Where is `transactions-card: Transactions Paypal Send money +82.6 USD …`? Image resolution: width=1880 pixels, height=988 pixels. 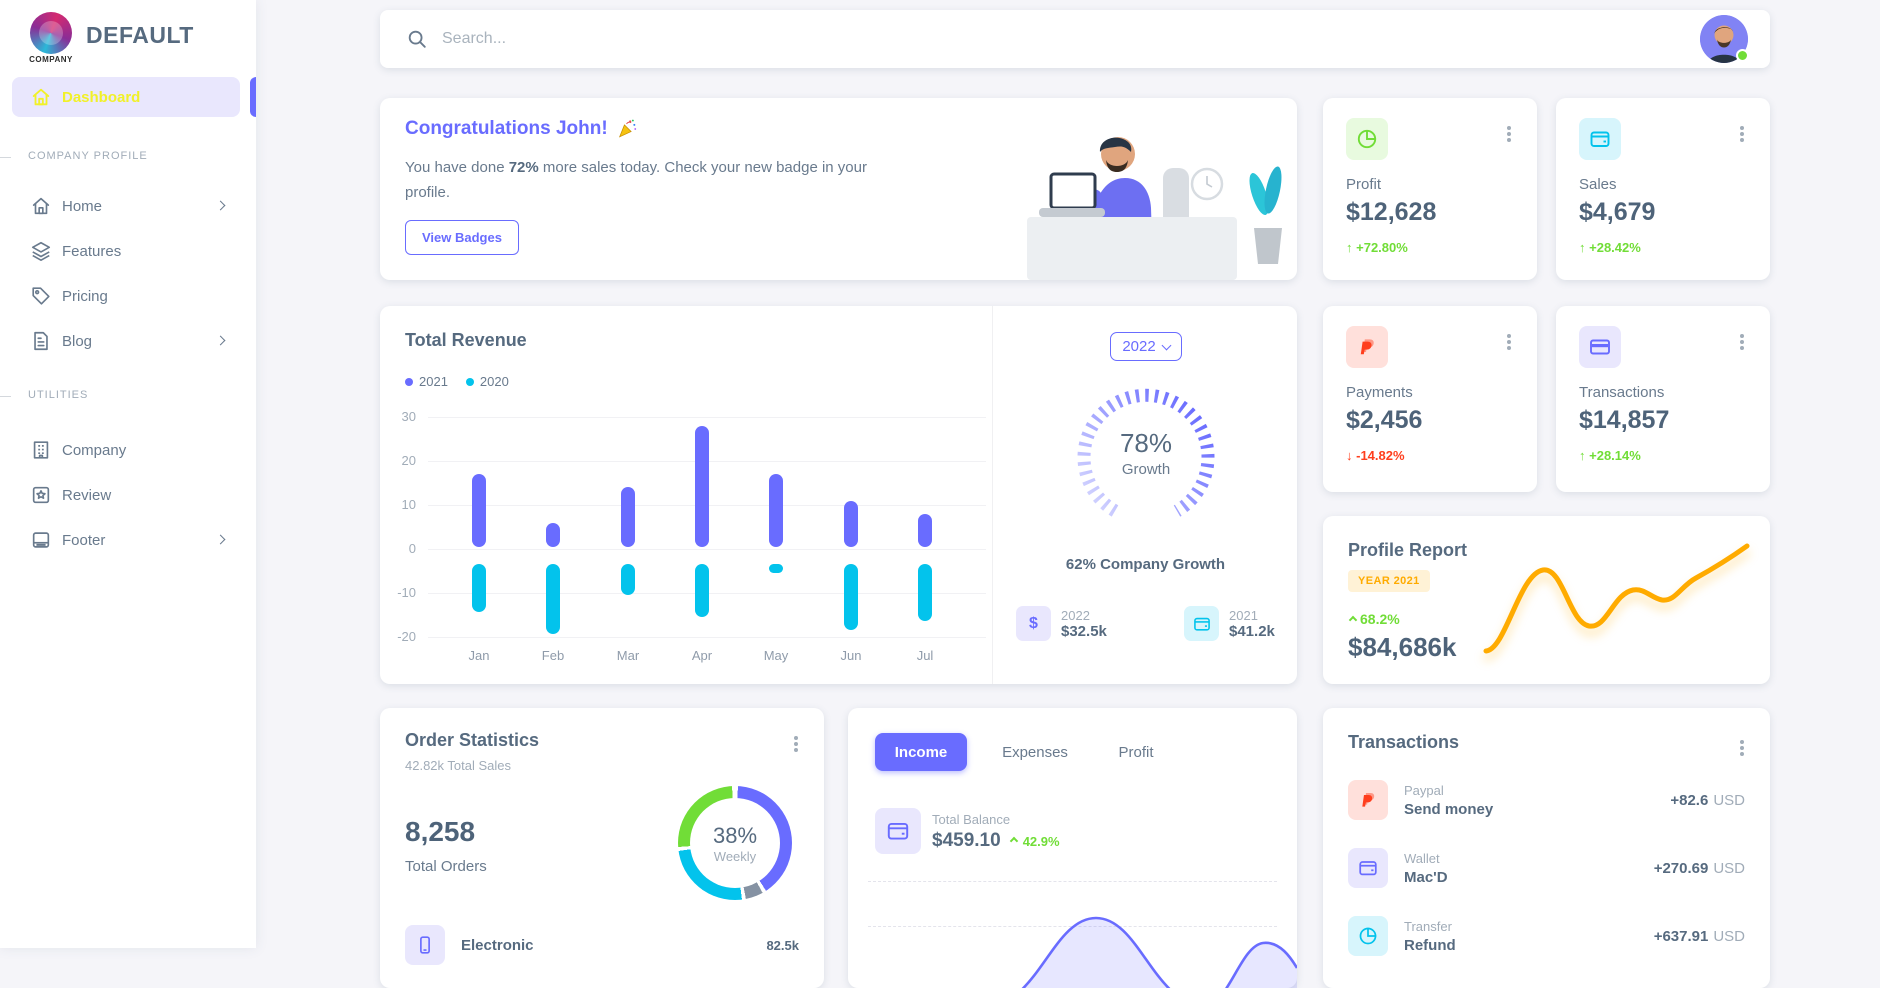
transactions-card: Transactions Paypal Send money +82.6 USD … is located at coordinates (1546, 848).